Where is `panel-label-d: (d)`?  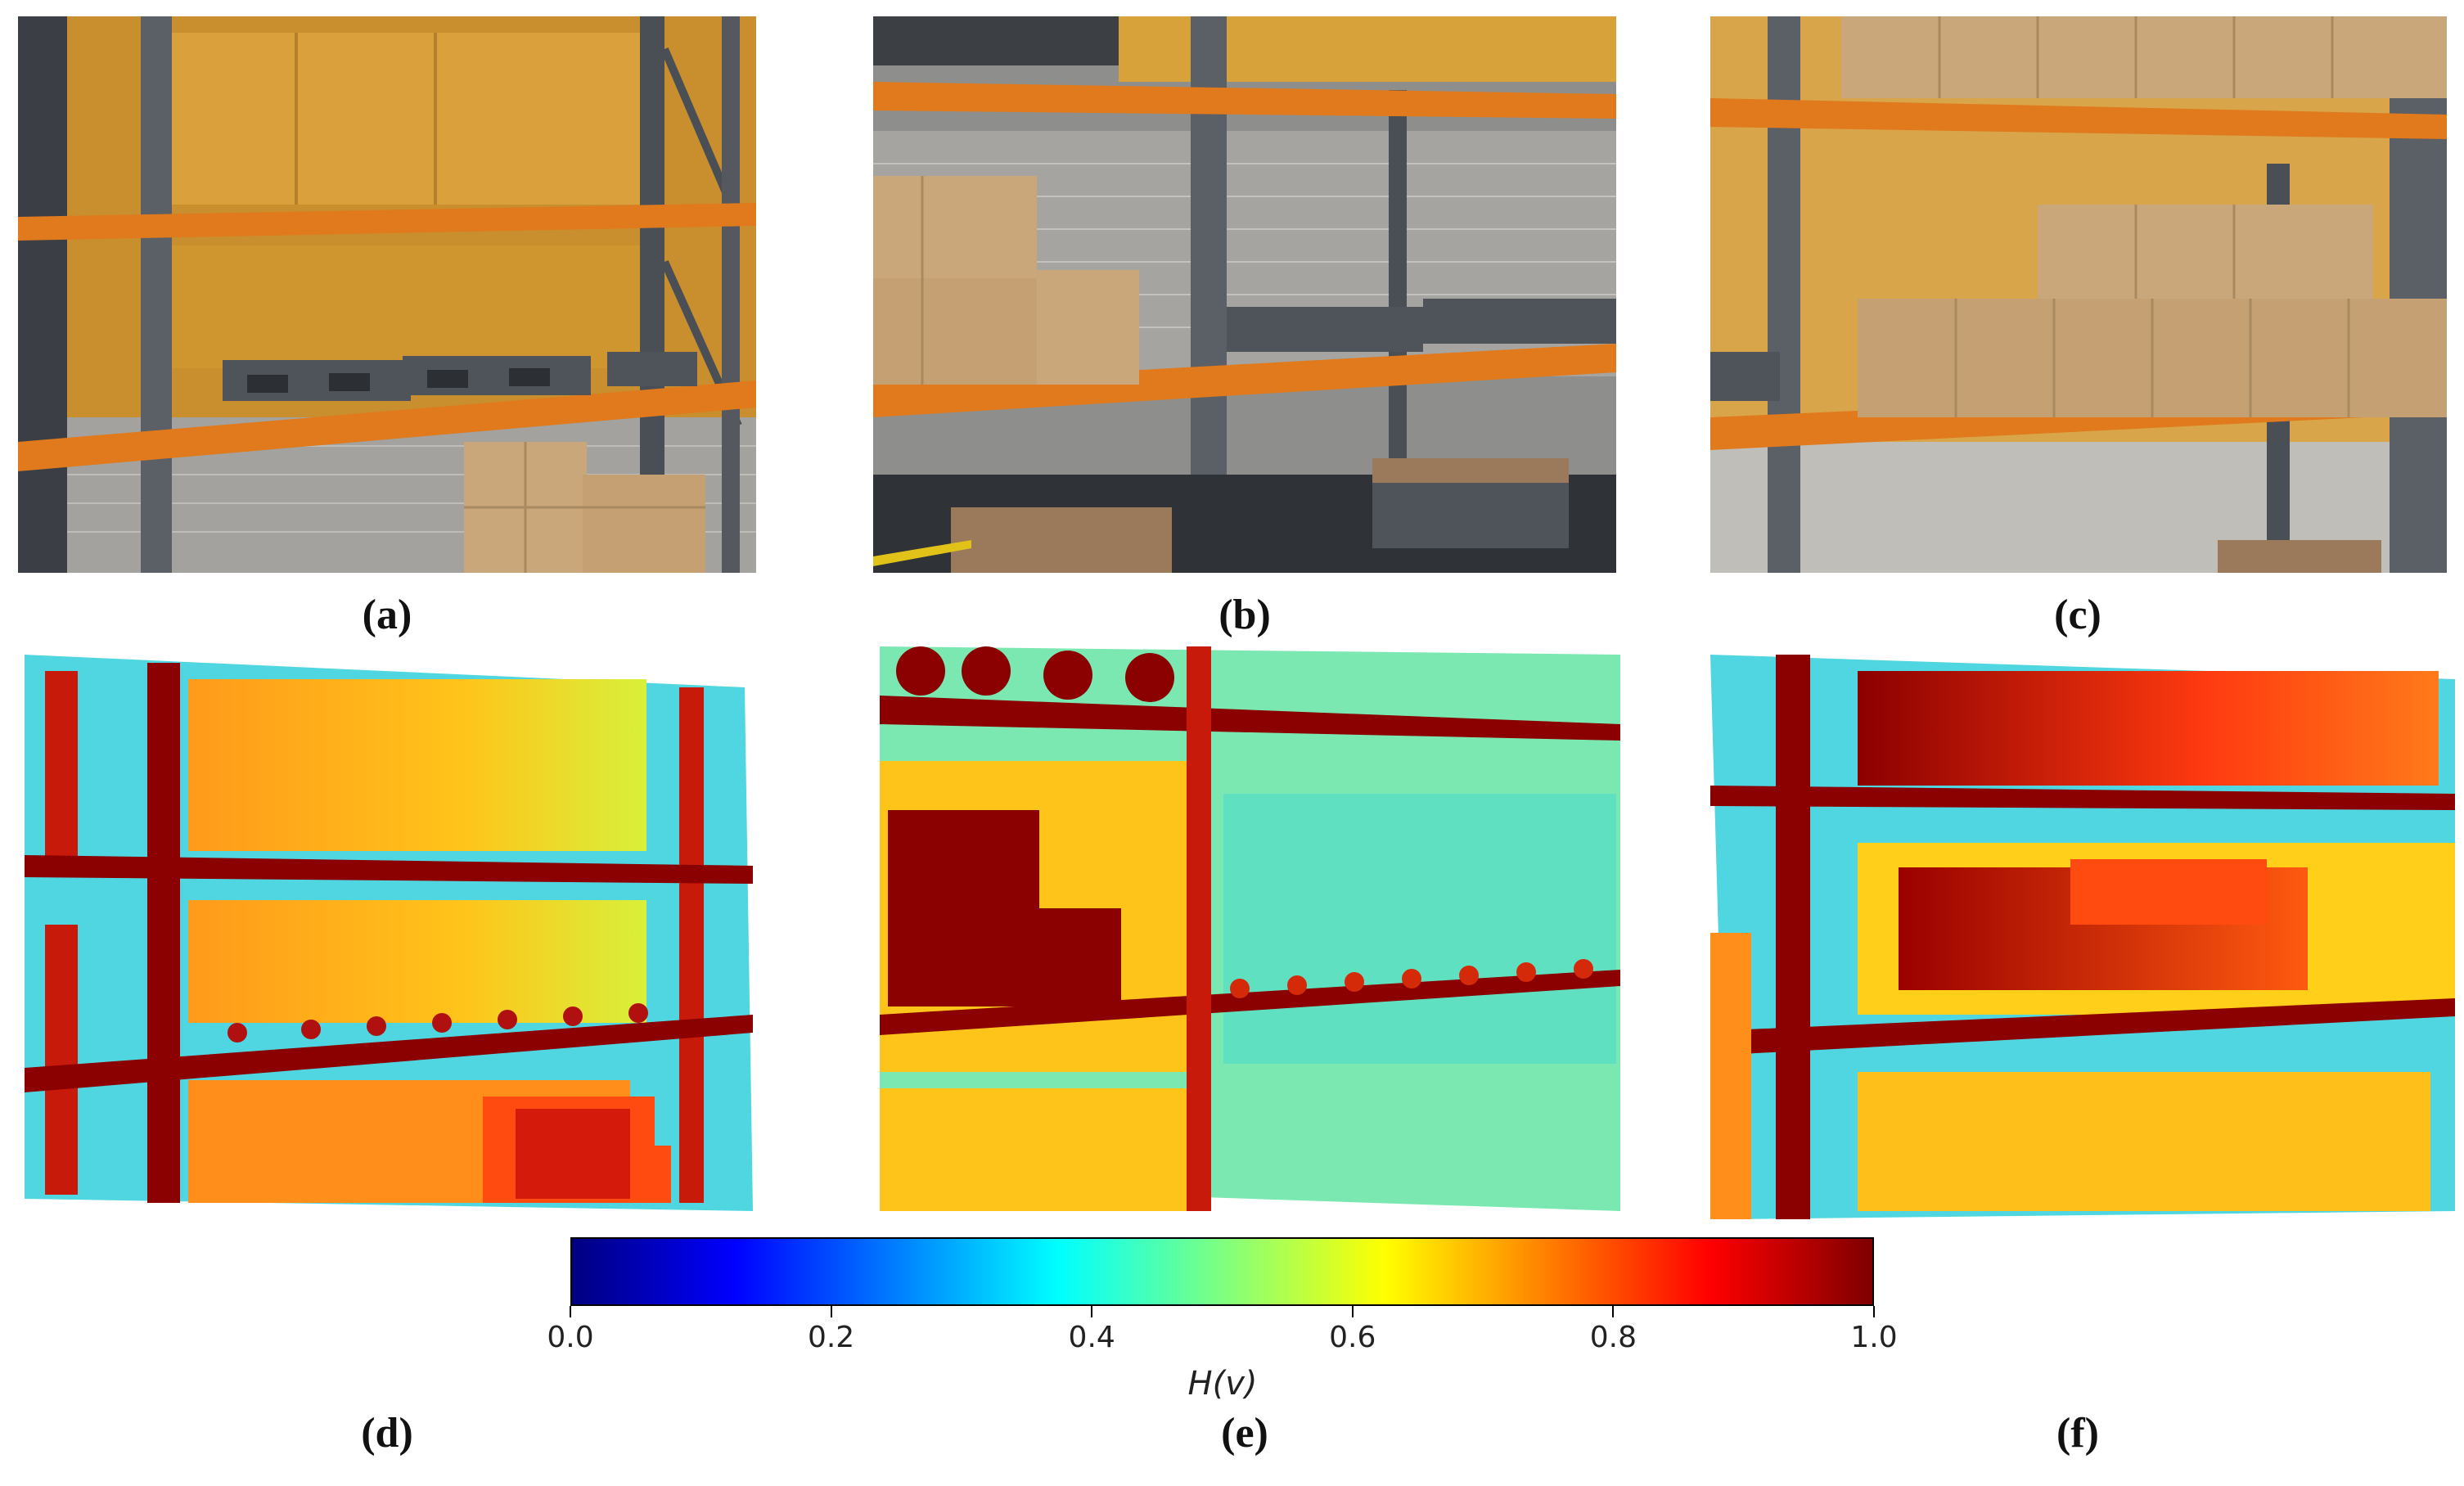
panel-label-d: (d) is located at coordinates (387, 1433).